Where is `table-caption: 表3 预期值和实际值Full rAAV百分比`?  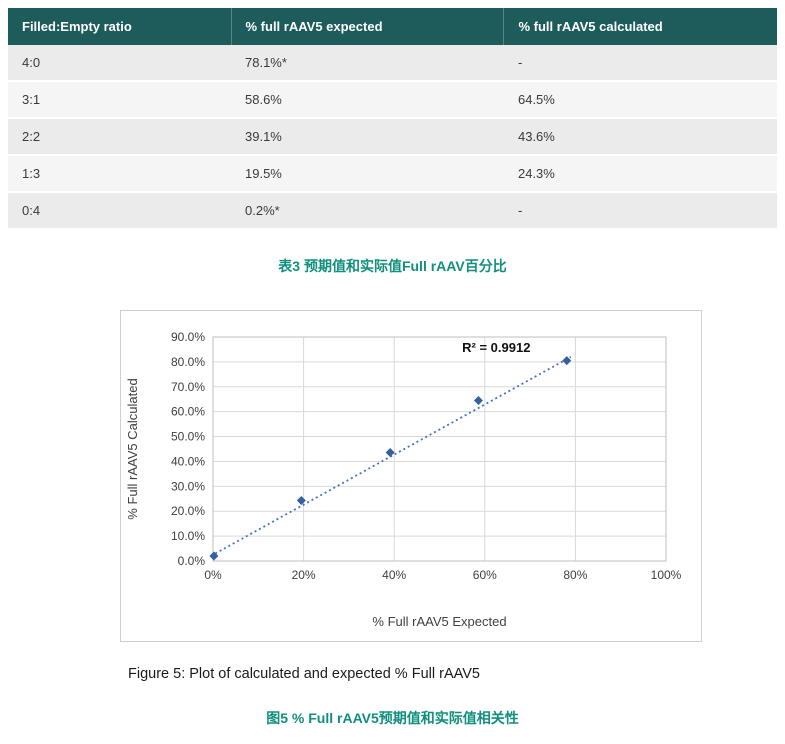
table-caption: 表3 预期值和实际值Full rAAV百分比 is located at coordinates (392, 266).